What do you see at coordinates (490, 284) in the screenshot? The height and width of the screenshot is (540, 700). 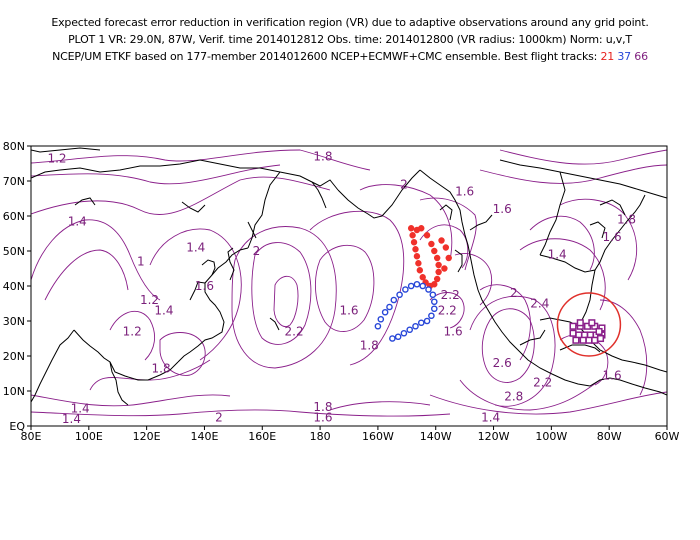 I see `flight-tracks` at bounding box center [490, 284].